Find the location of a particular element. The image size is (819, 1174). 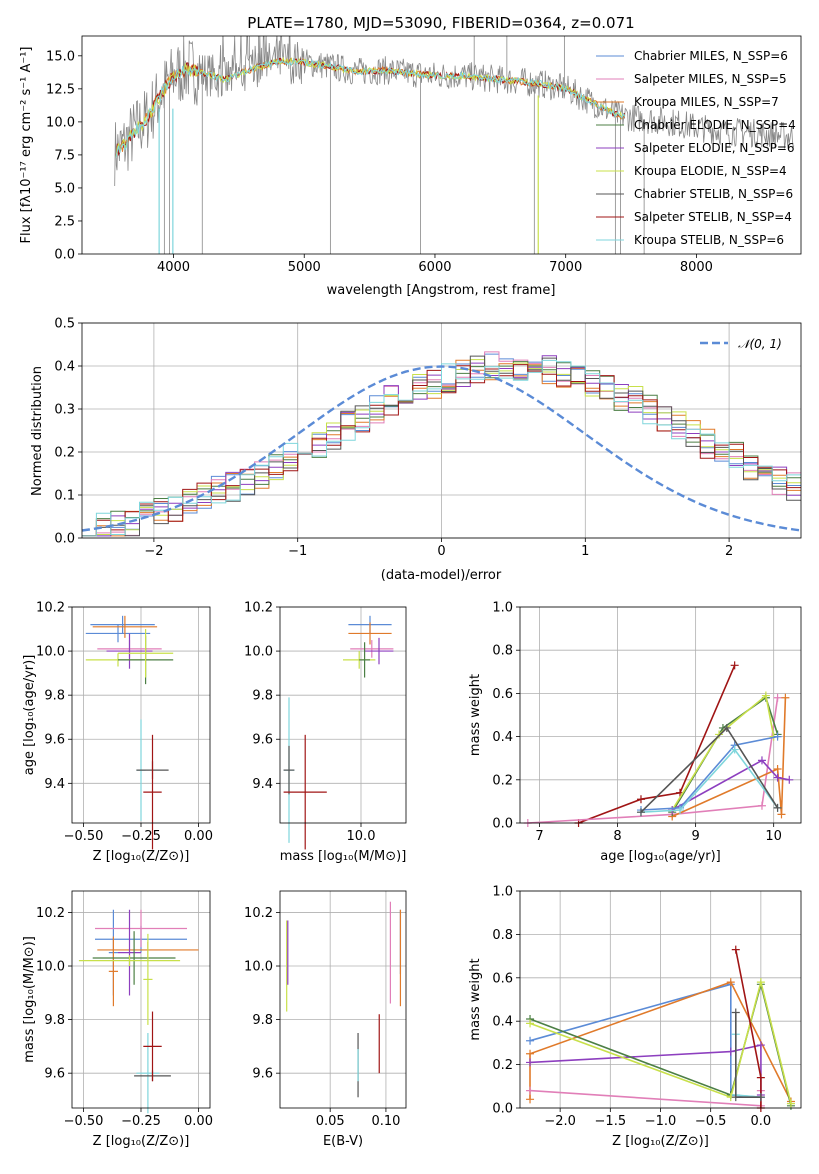

spectrum-xtick-label: 7000 is located at coordinates (565, 267).